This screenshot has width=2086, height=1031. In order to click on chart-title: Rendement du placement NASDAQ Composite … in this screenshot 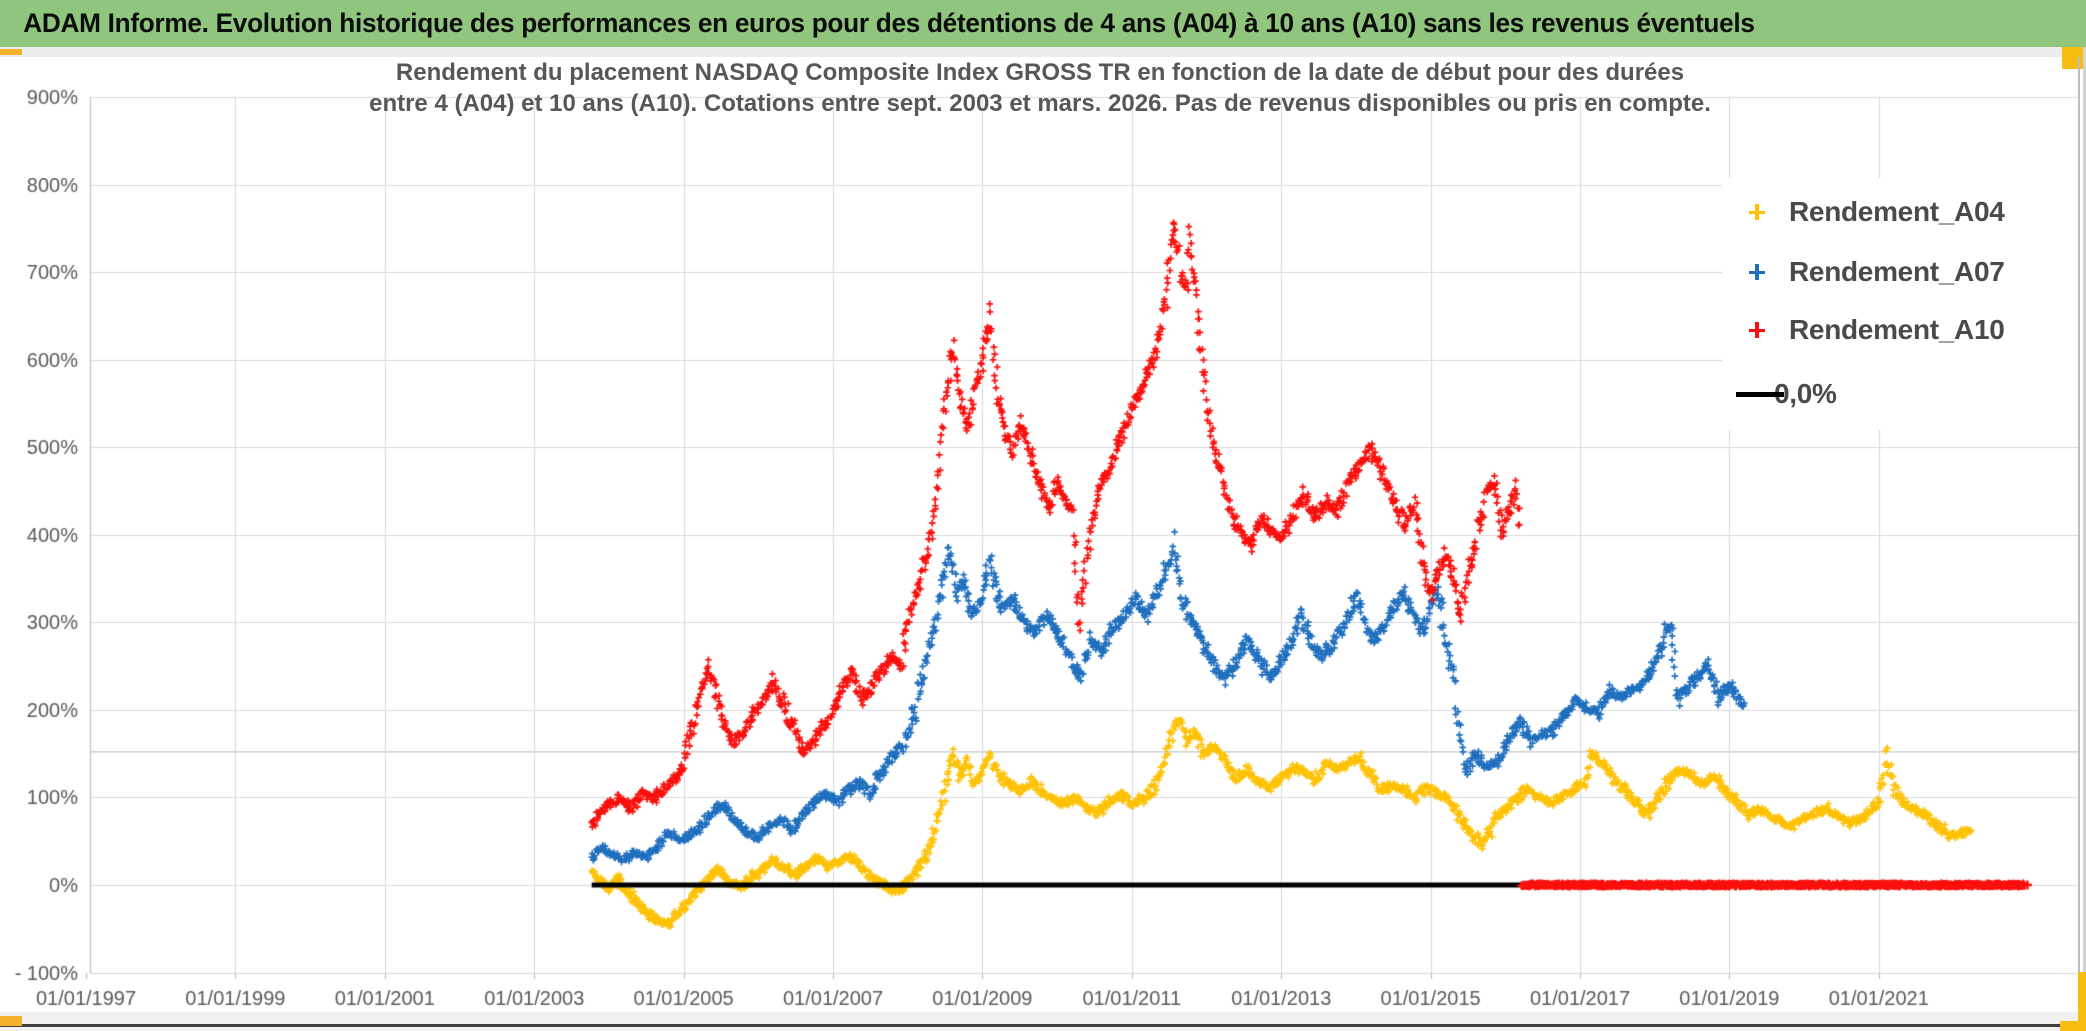, I will do `click(1040, 90)`.